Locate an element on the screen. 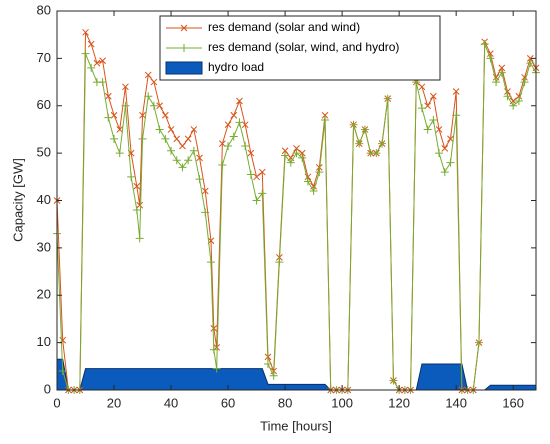  x-tick-label: 100 is located at coordinates (342, 402).